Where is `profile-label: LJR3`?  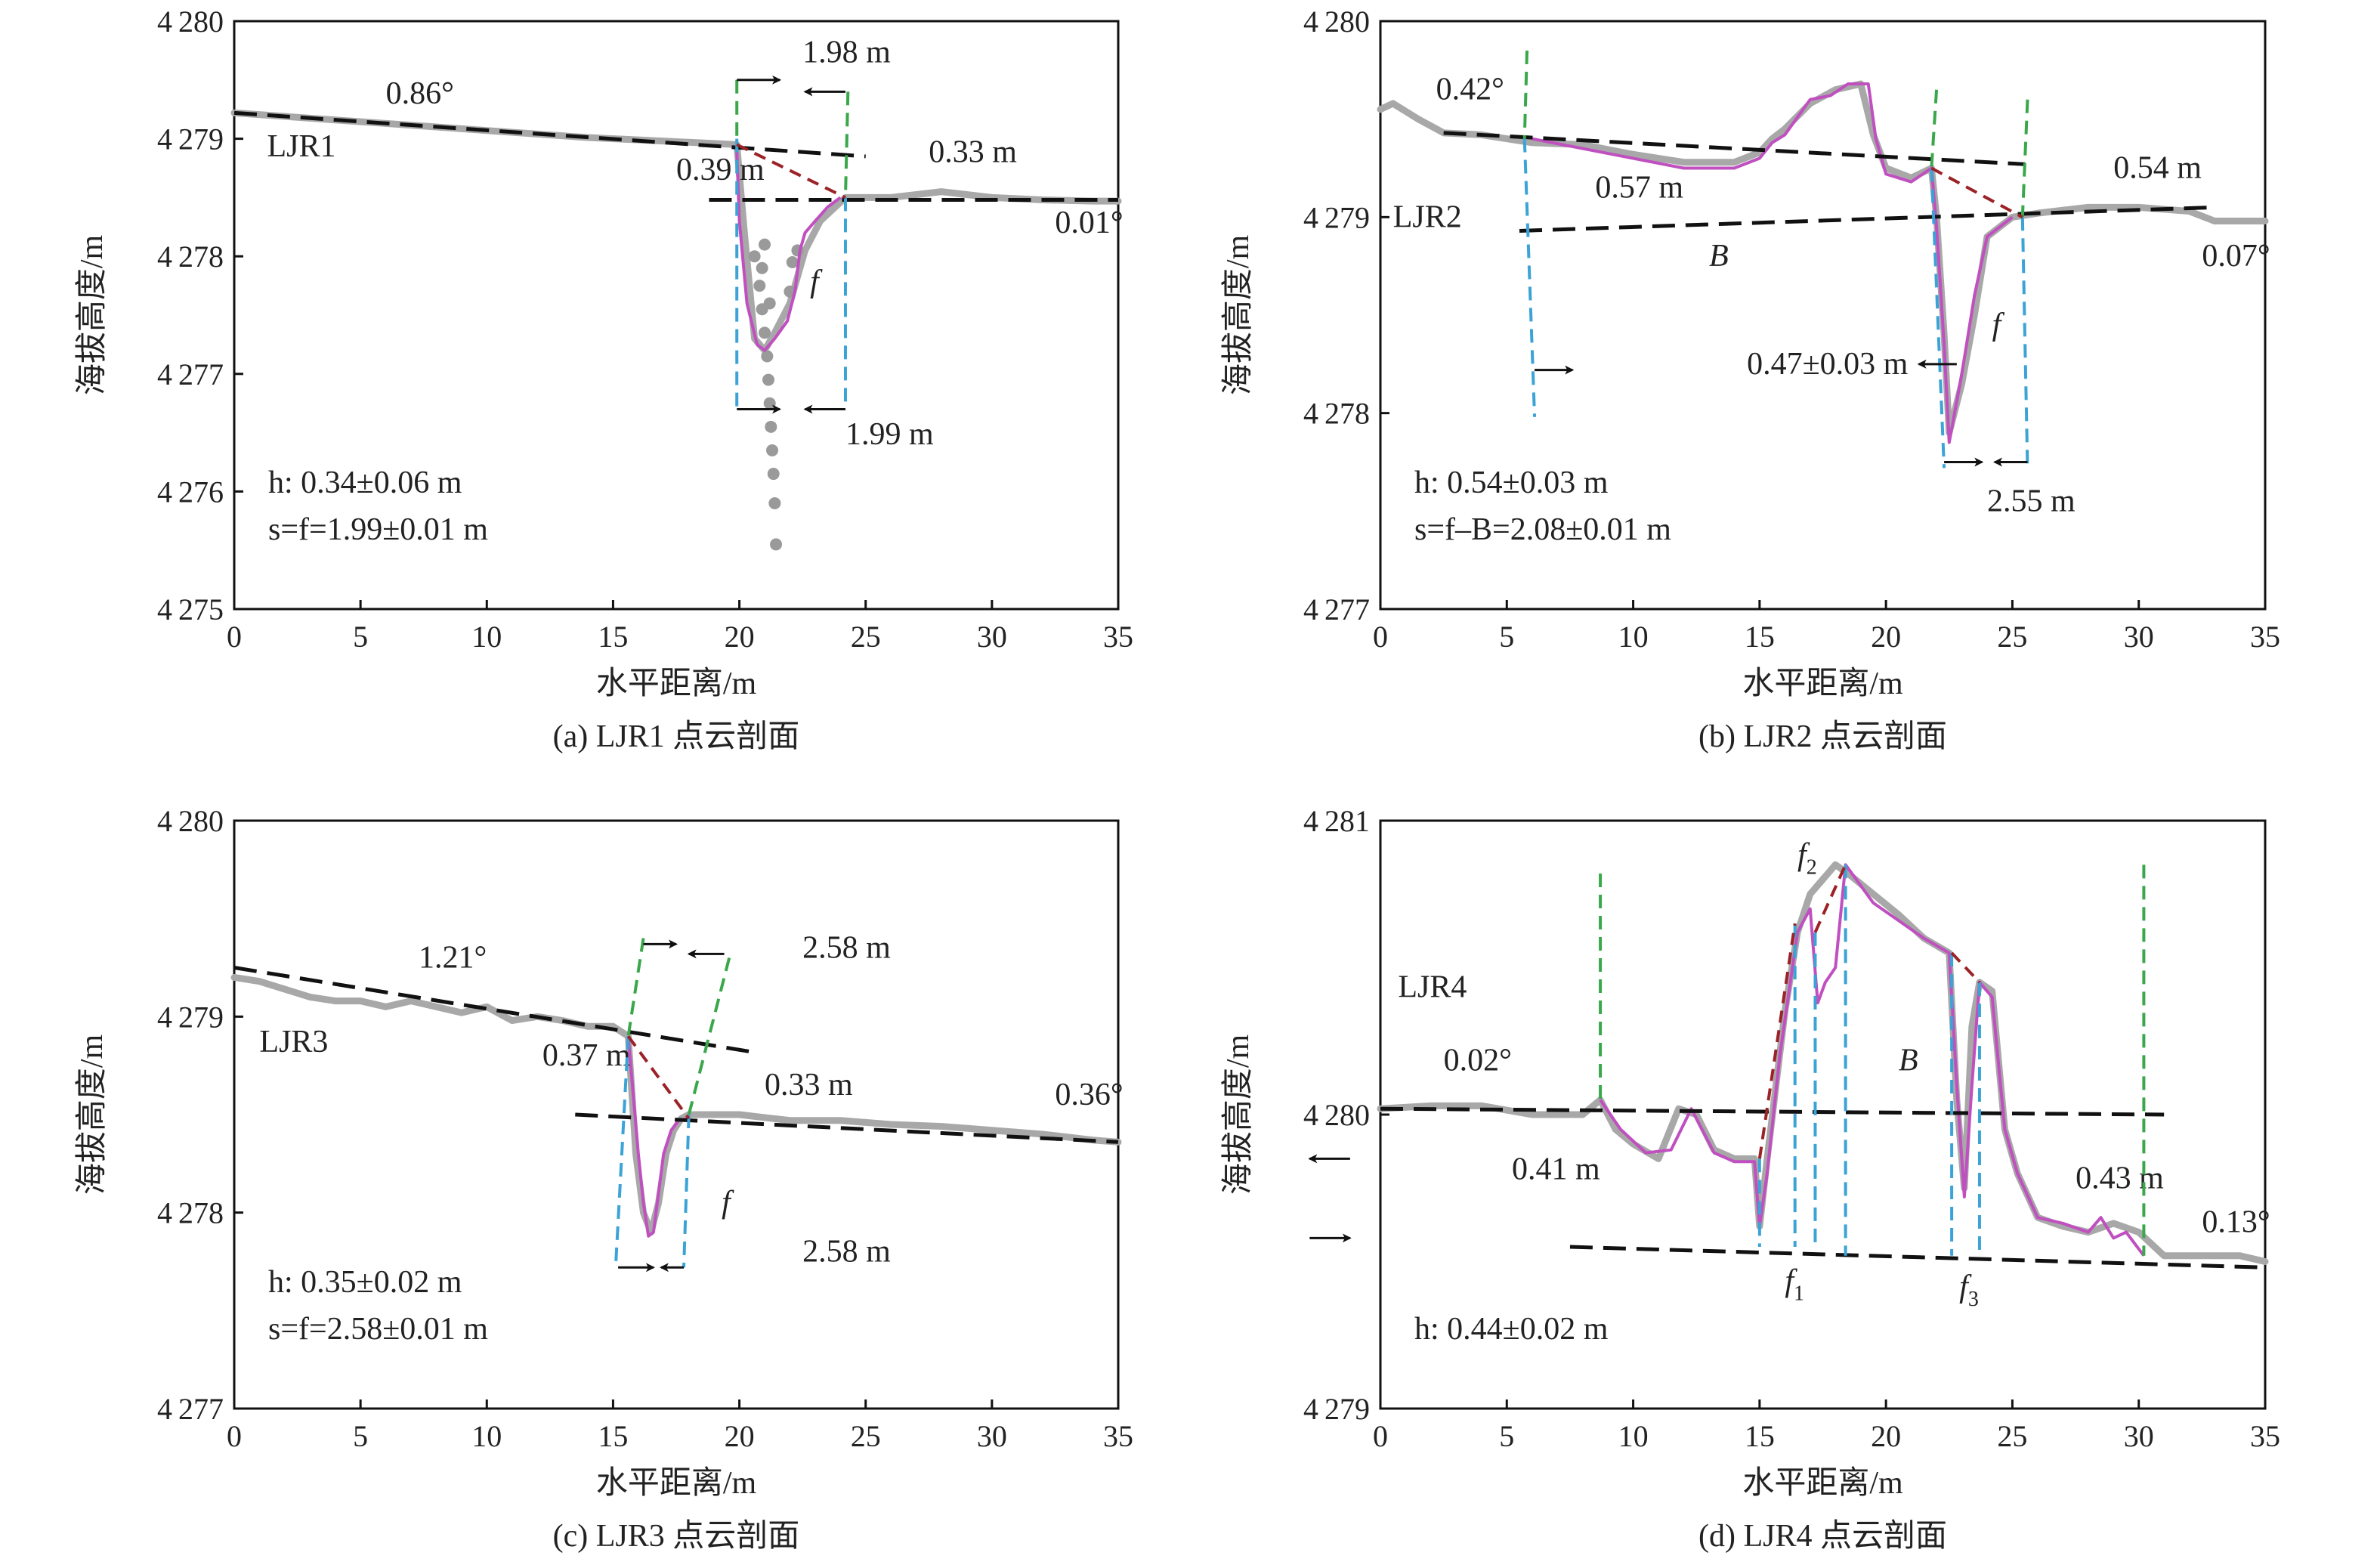 profile-label: LJR3 is located at coordinates (293, 1042).